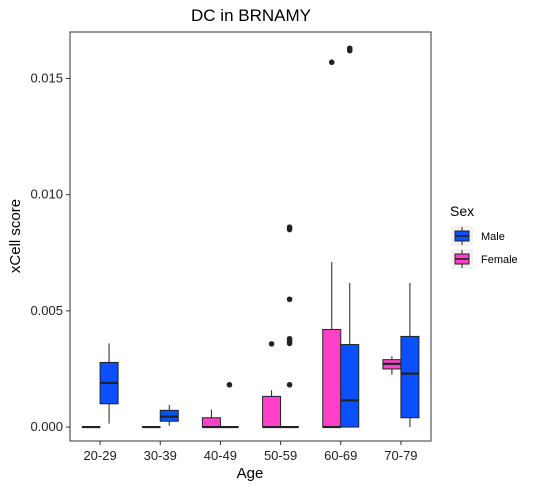 This screenshot has width=536, height=489. I want to click on y-tick-label: 0.015, so click(46, 77).